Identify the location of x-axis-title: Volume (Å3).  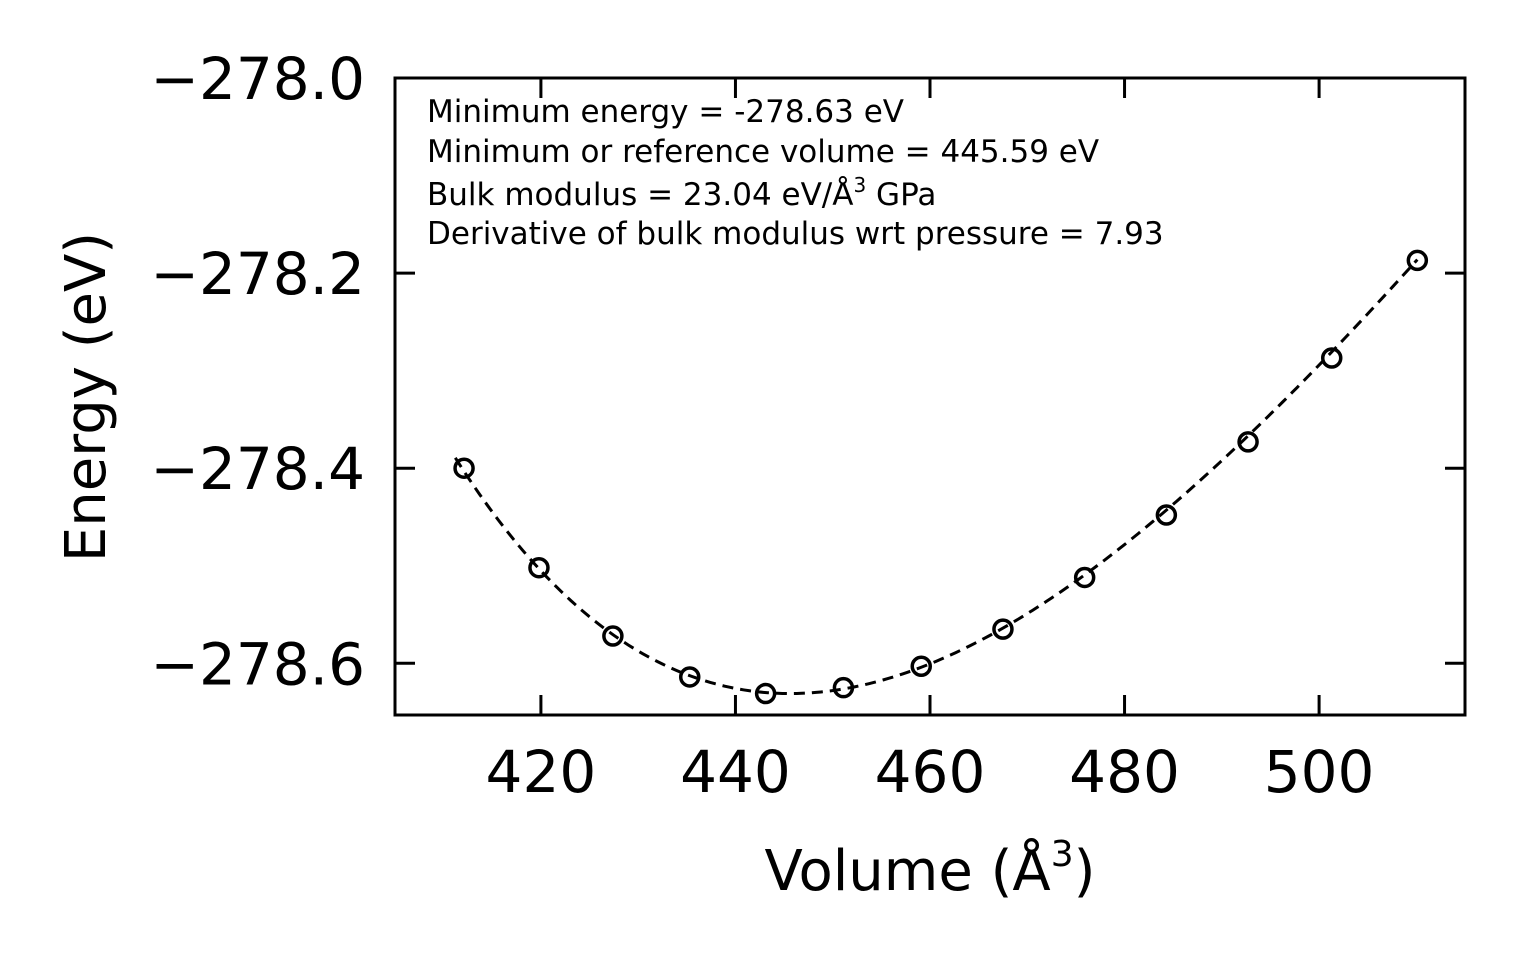
(930, 869).